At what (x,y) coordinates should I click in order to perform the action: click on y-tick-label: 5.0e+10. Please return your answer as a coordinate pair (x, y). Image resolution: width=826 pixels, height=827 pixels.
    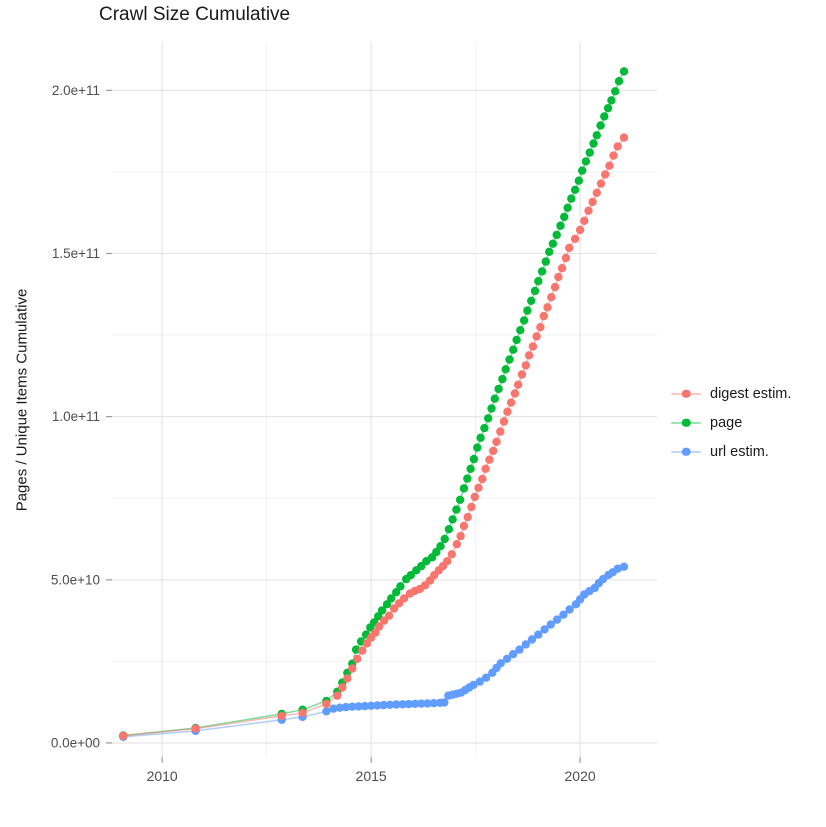
    Looking at the image, I should click on (75, 579).